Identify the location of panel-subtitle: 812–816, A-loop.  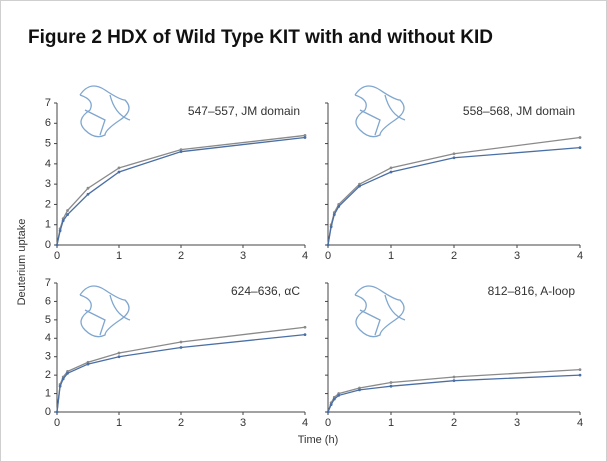
(532, 291).